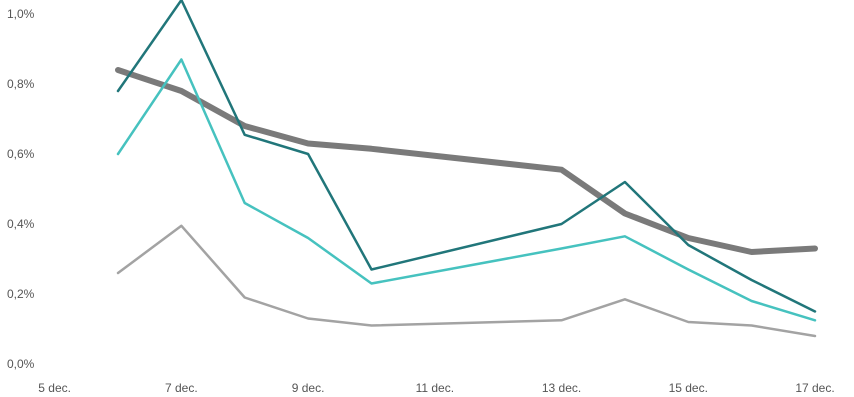 The image size is (854, 397). What do you see at coordinates (21, 84) in the screenshot?
I see `y-tick-label: 0,8%` at bounding box center [21, 84].